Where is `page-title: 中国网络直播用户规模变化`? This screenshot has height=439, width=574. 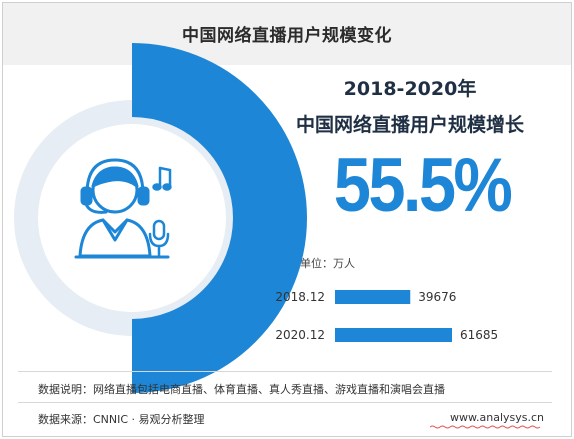
page-title: 中国网络直播用户规模变化 is located at coordinates (287, 36).